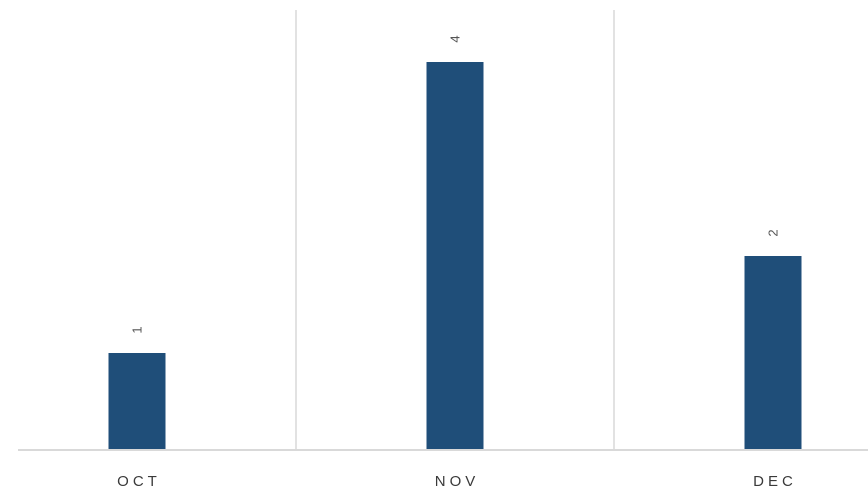 Image resolution: width=868 pixels, height=490 pixels. I want to click on x-tick-label-nov: NOV, so click(457, 481).